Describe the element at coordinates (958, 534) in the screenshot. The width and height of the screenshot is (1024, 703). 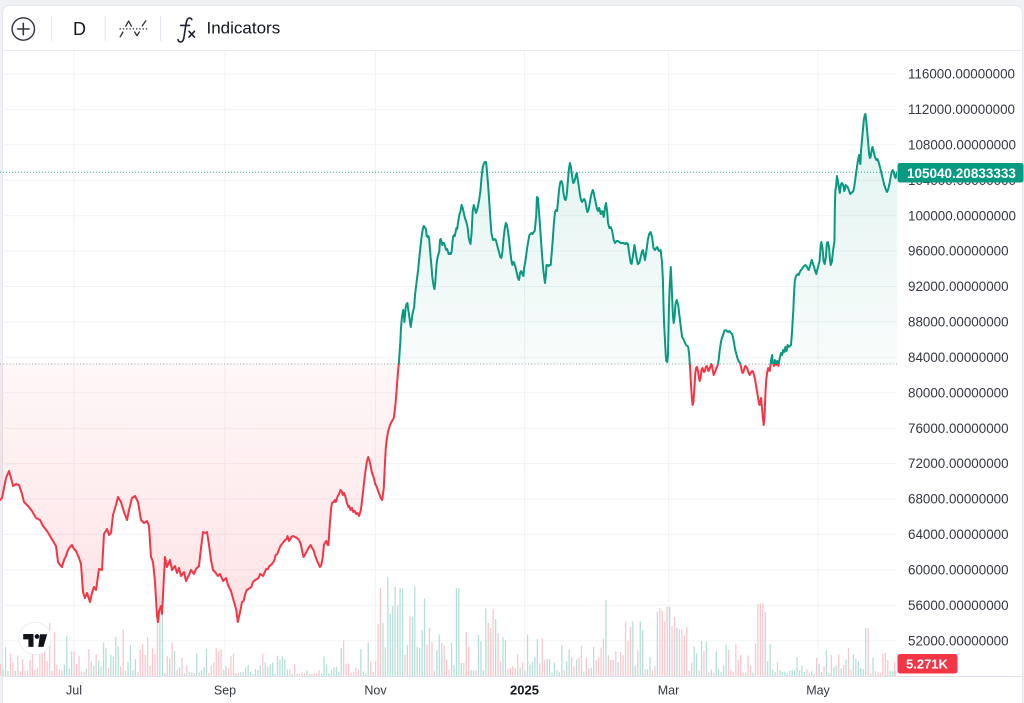
I see `svg-text: 64000.00000000` at that location.